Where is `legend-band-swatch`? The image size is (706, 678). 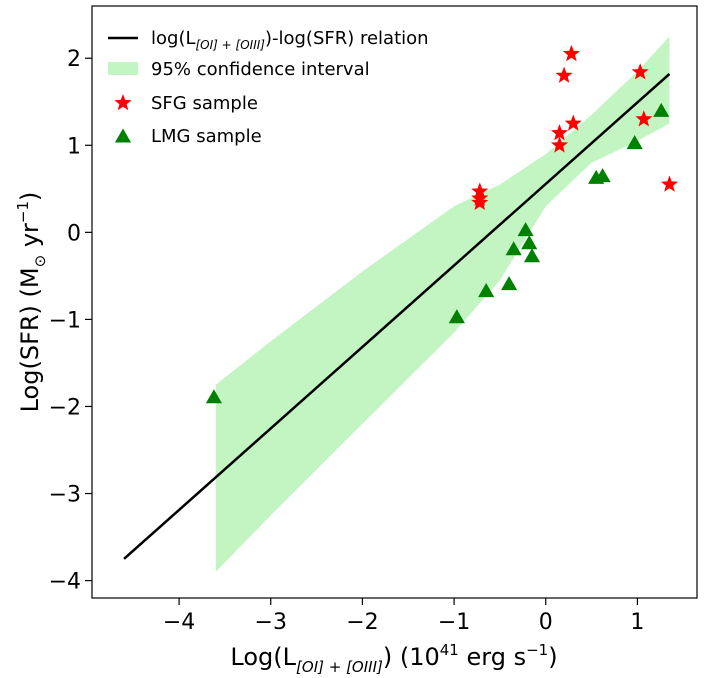
legend-band-swatch is located at coordinates (123, 68).